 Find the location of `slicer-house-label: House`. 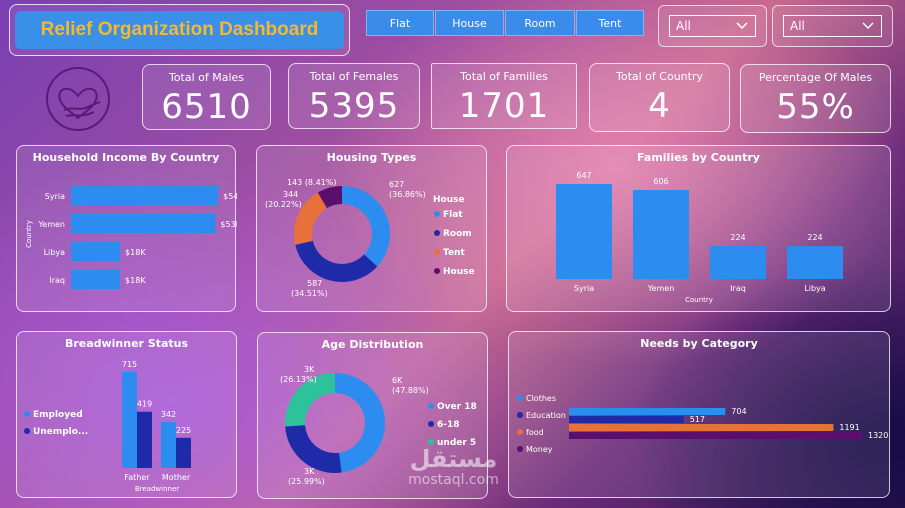

slicer-house-label: House is located at coordinates (469, 23).